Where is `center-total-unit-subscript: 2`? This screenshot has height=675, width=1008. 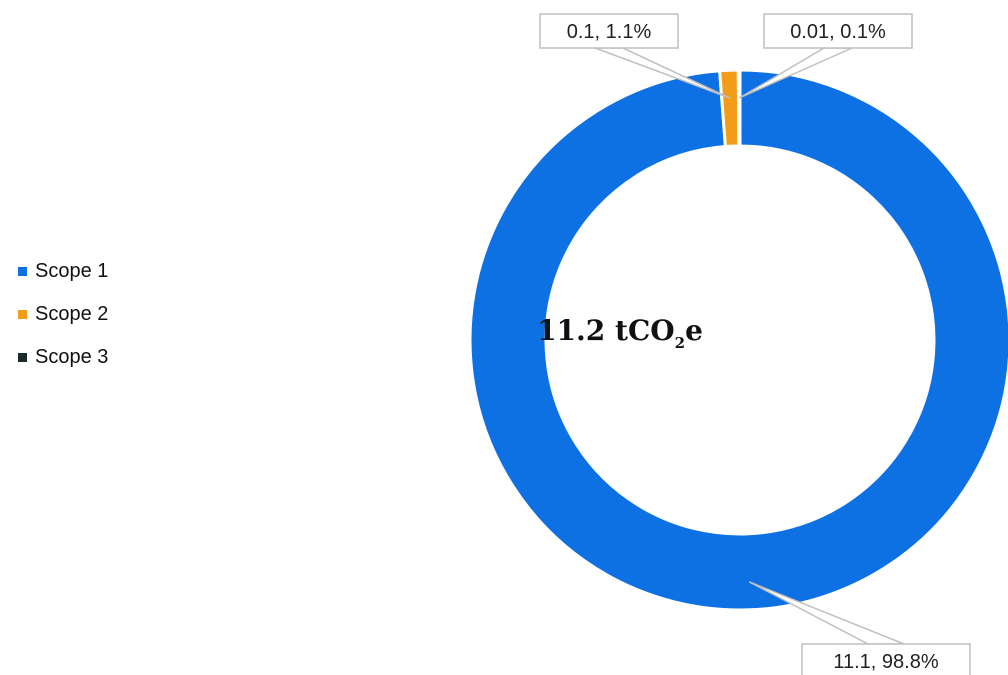
center-total-unit-subscript: 2 is located at coordinates (680, 343).